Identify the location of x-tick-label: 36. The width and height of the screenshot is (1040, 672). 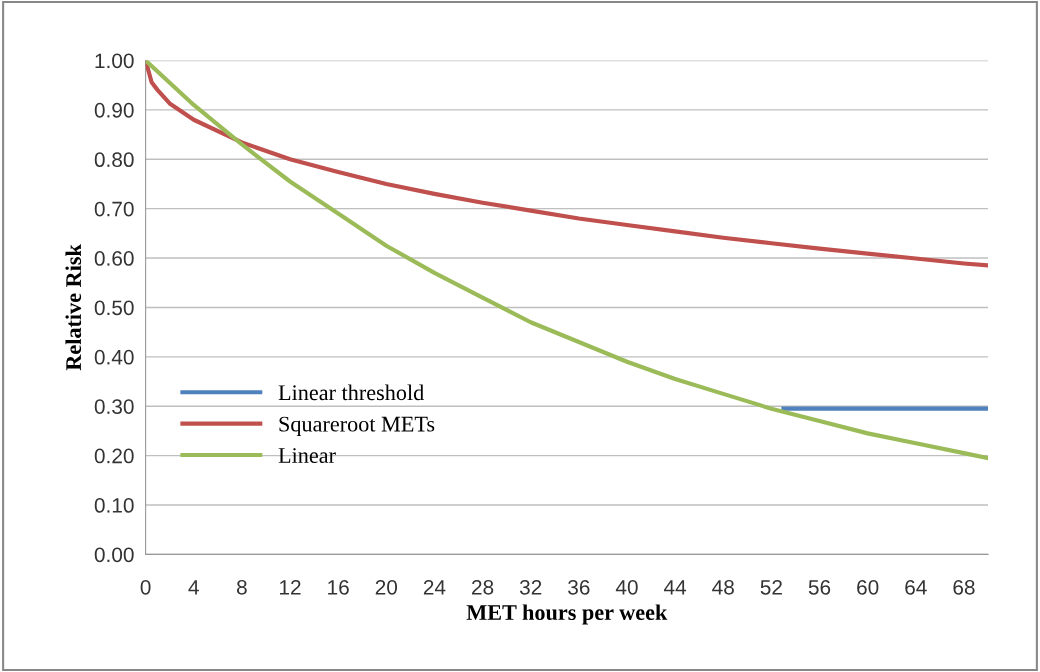
(579, 587).